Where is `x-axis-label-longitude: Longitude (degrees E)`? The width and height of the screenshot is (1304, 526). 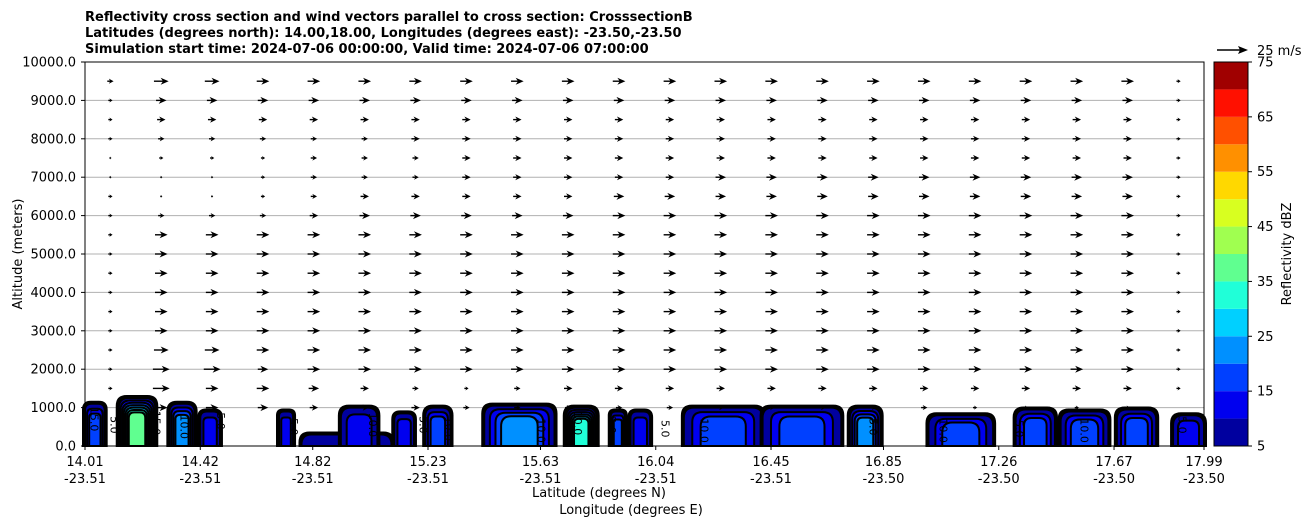
x-axis-label-longitude: Longitude (degrees E) is located at coordinates (631, 510).